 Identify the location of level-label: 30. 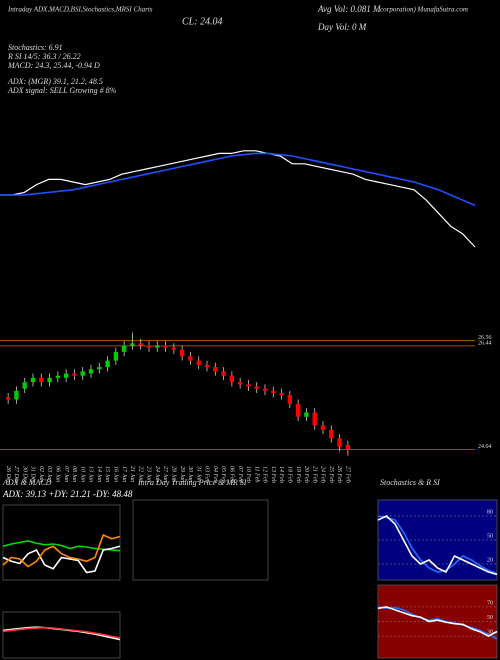
(490, 632).